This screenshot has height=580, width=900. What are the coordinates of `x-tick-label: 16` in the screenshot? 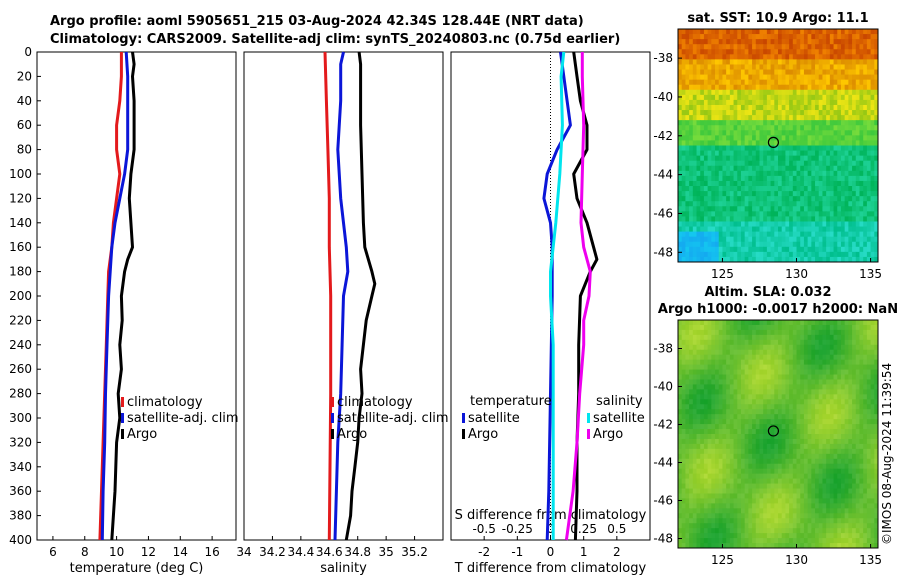 It's located at (211, 552).